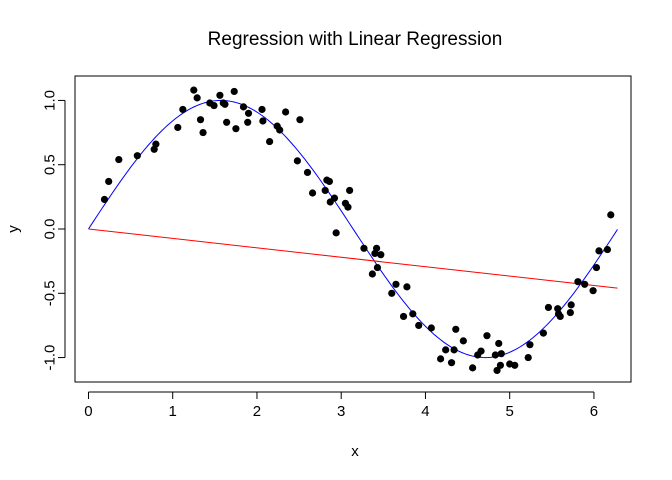 The width and height of the screenshot is (672, 480). I want to click on x-tick-label: 1, so click(173, 411).